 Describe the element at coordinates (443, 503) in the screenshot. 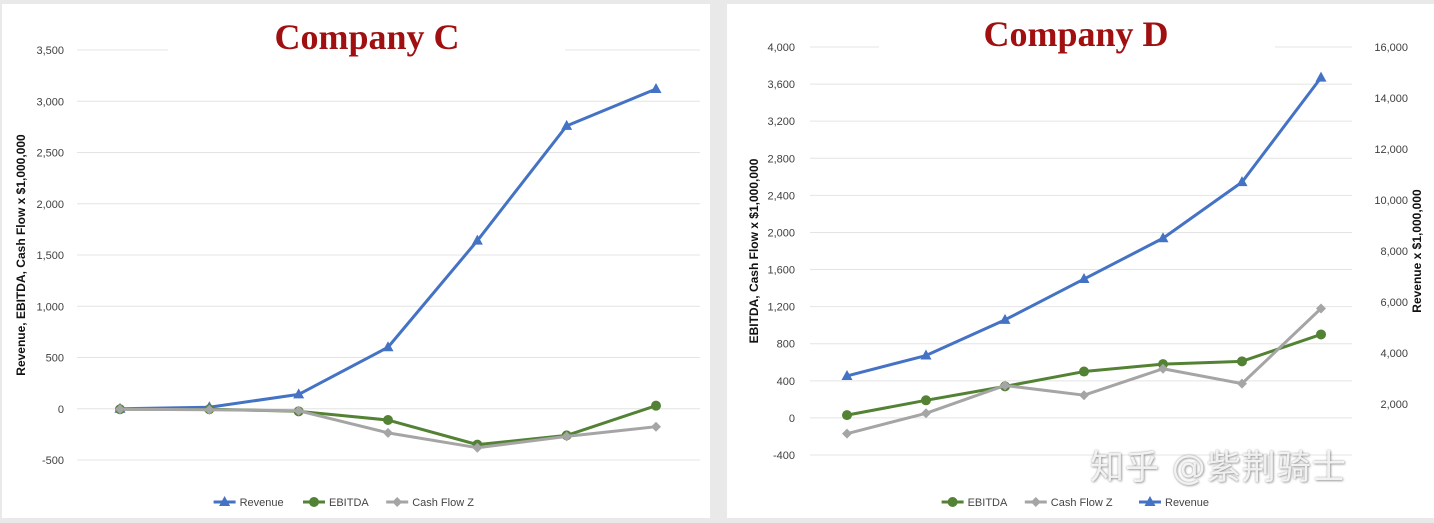

I see `company-c-legend-label-cash-flow-z: Cash Flow Z` at that location.